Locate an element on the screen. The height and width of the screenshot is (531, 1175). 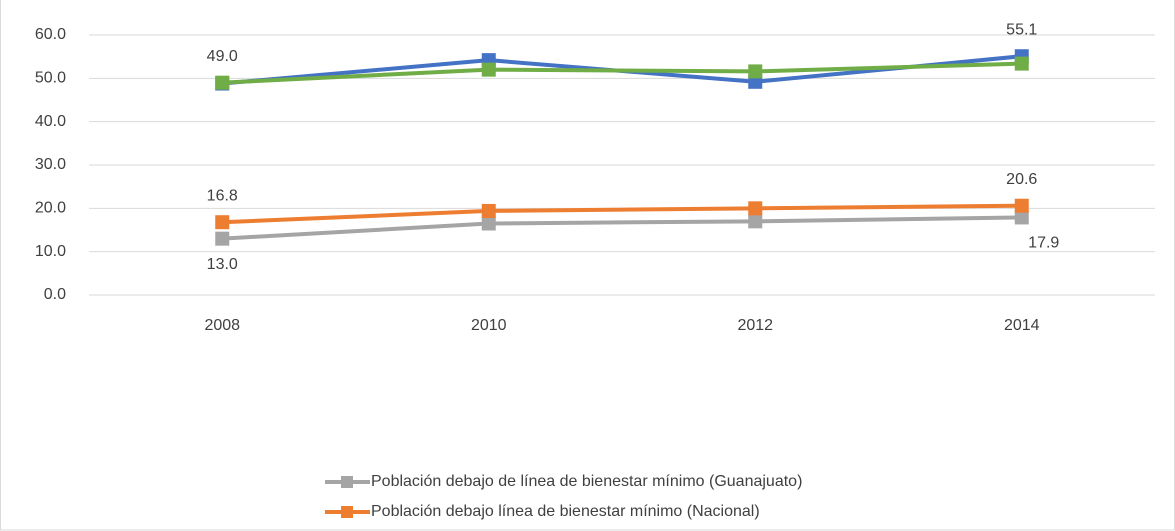
y-tick-label: 10.0 is located at coordinates (50, 251).